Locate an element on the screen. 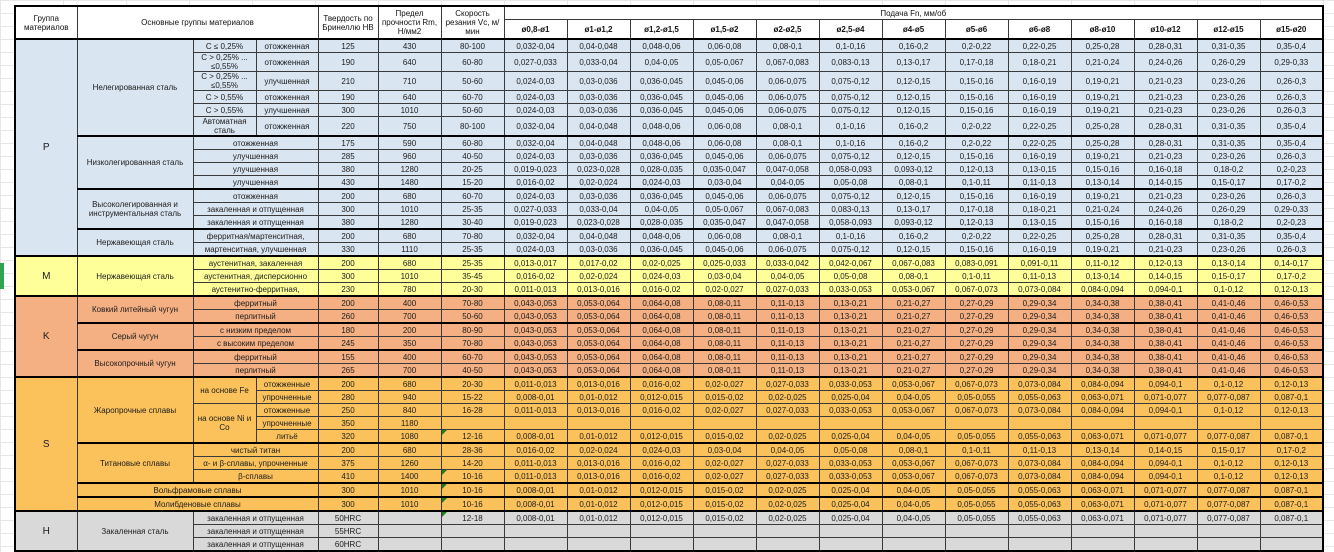 This screenshot has height=552, width=1334. feed-cell: 0,1-0,16 is located at coordinates (850, 126).